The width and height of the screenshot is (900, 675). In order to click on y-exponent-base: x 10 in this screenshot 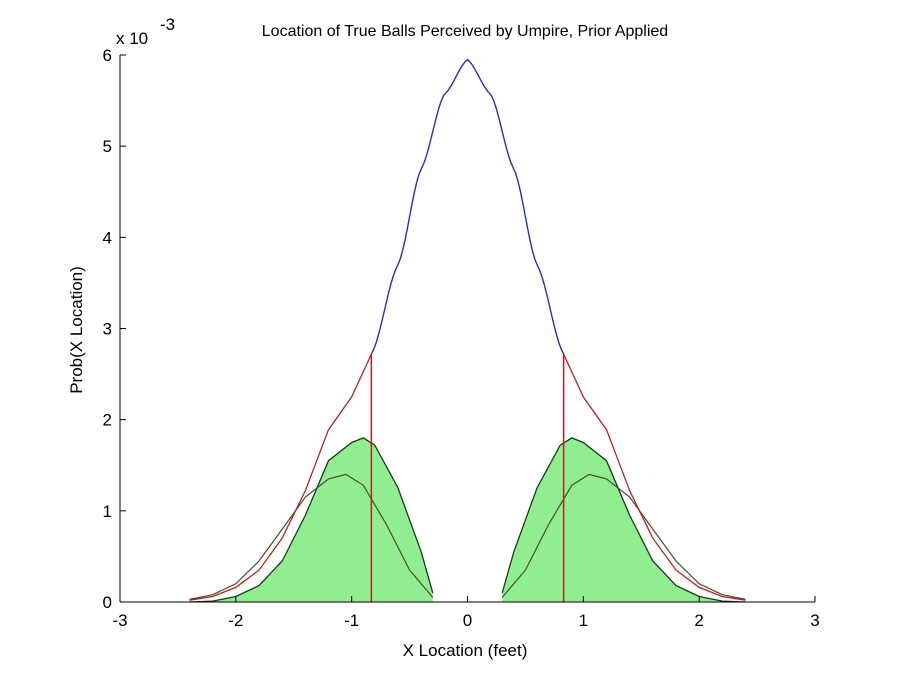, I will do `click(132, 38)`.